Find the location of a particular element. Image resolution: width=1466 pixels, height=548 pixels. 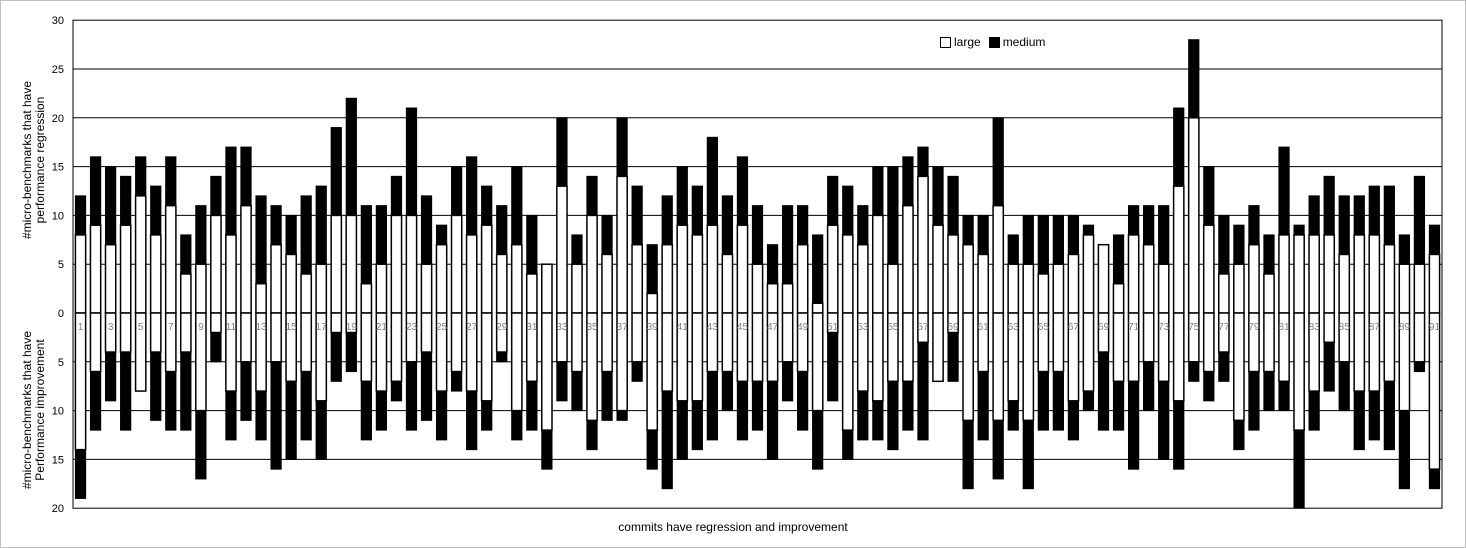

legend-label-medium: medium is located at coordinates (1024, 42).